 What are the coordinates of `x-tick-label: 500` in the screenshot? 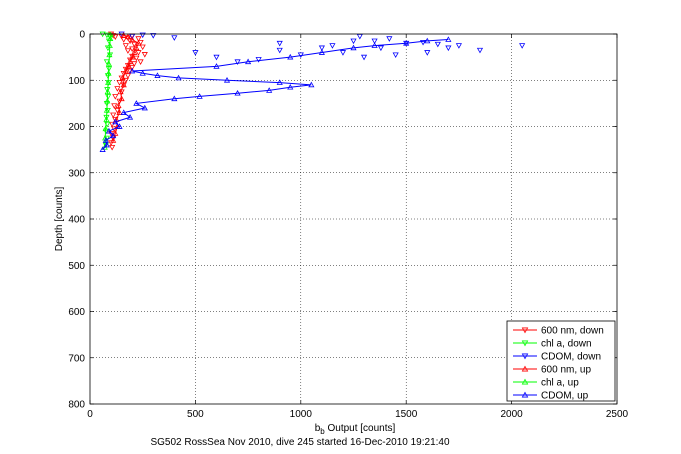 It's located at (195, 414).